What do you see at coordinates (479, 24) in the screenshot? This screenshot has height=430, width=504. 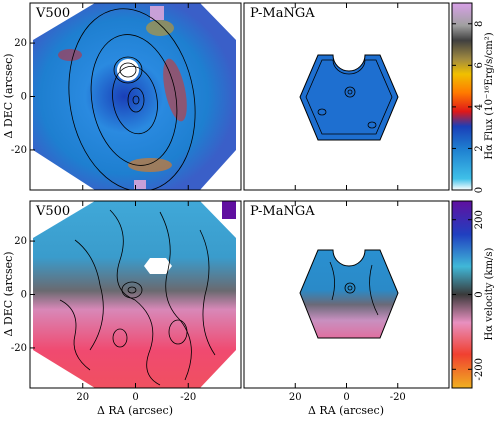 I see `colorbar-tick-label: 8` at bounding box center [479, 24].